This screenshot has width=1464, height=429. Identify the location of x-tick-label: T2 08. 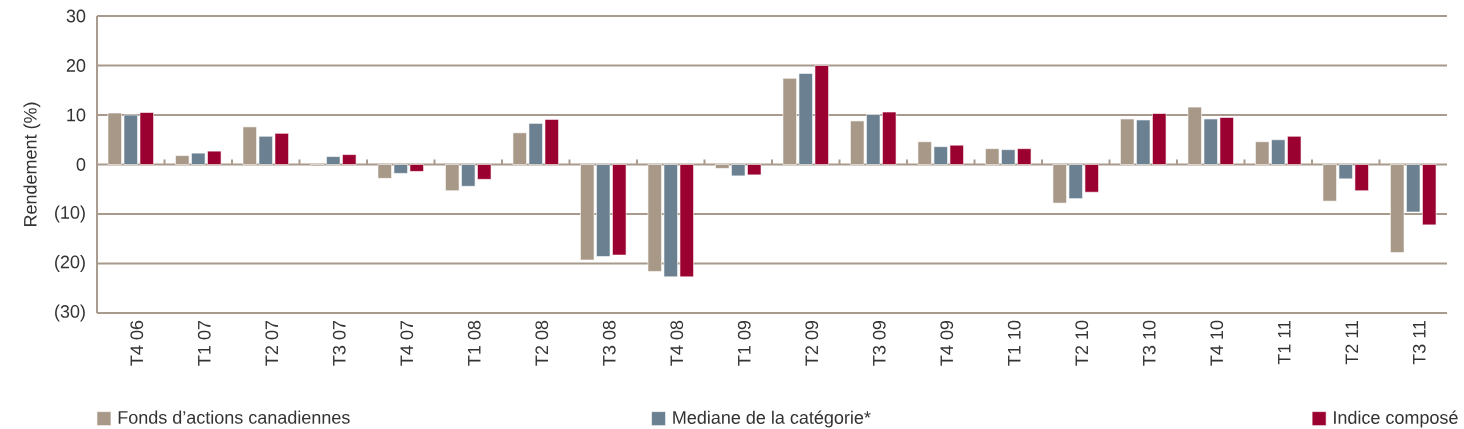
(542, 343).